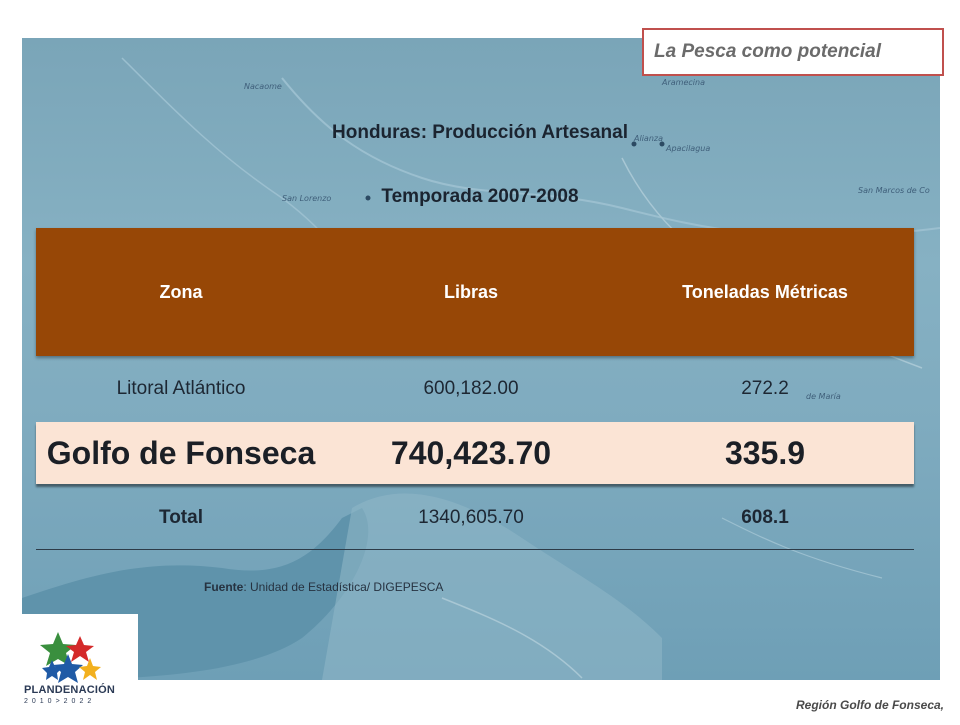  What do you see at coordinates (768, 51) in the screenshot?
I see `section-label: La Pesca como potencial` at bounding box center [768, 51].